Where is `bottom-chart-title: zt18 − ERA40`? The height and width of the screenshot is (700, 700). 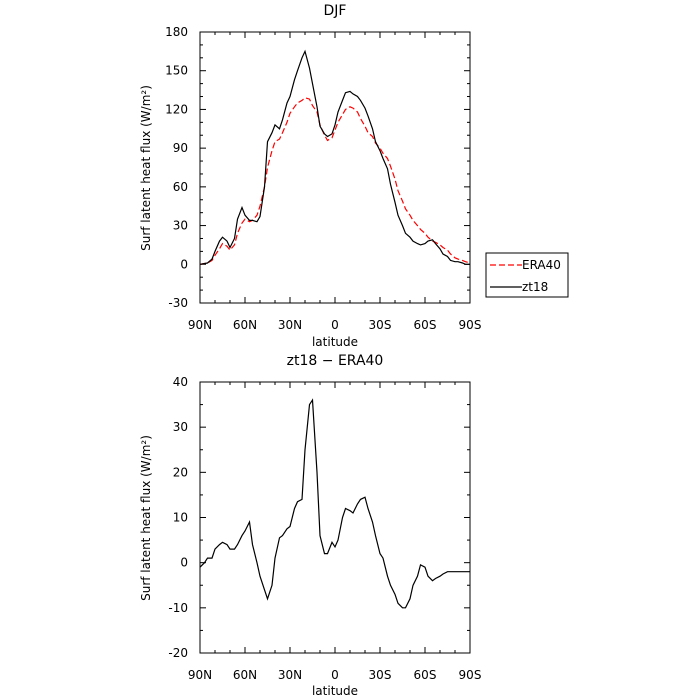 bottom-chart-title: zt18 − ERA40 is located at coordinates (335, 361).